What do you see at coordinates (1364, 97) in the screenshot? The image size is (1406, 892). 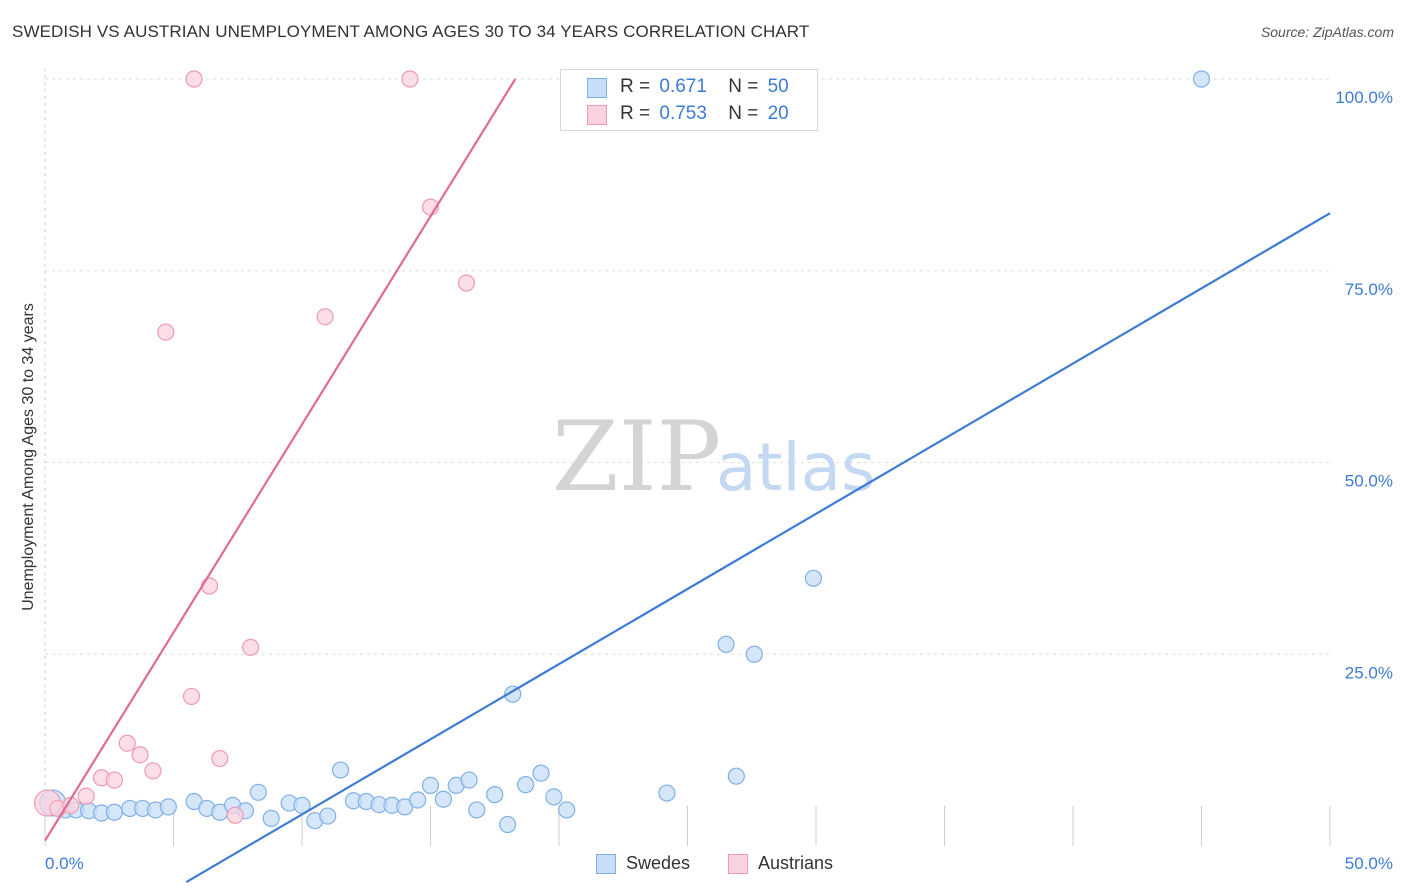 I see `y-tick-label: 100.0%` at bounding box center [1364, 97].